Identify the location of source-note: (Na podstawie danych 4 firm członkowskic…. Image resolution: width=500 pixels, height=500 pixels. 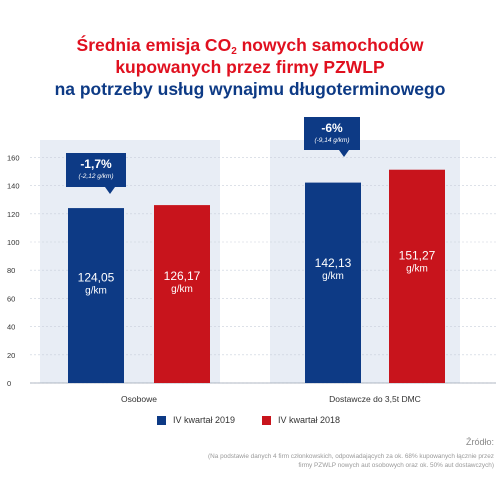
(344, 461).